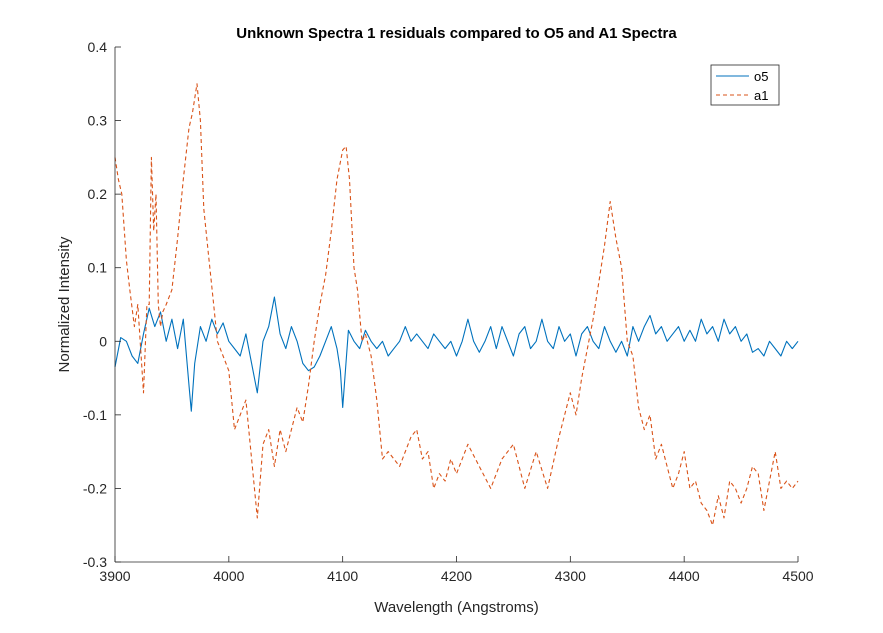 This screenshot has height=633, width=883. I want to click on legend-box, so click(745, 85).